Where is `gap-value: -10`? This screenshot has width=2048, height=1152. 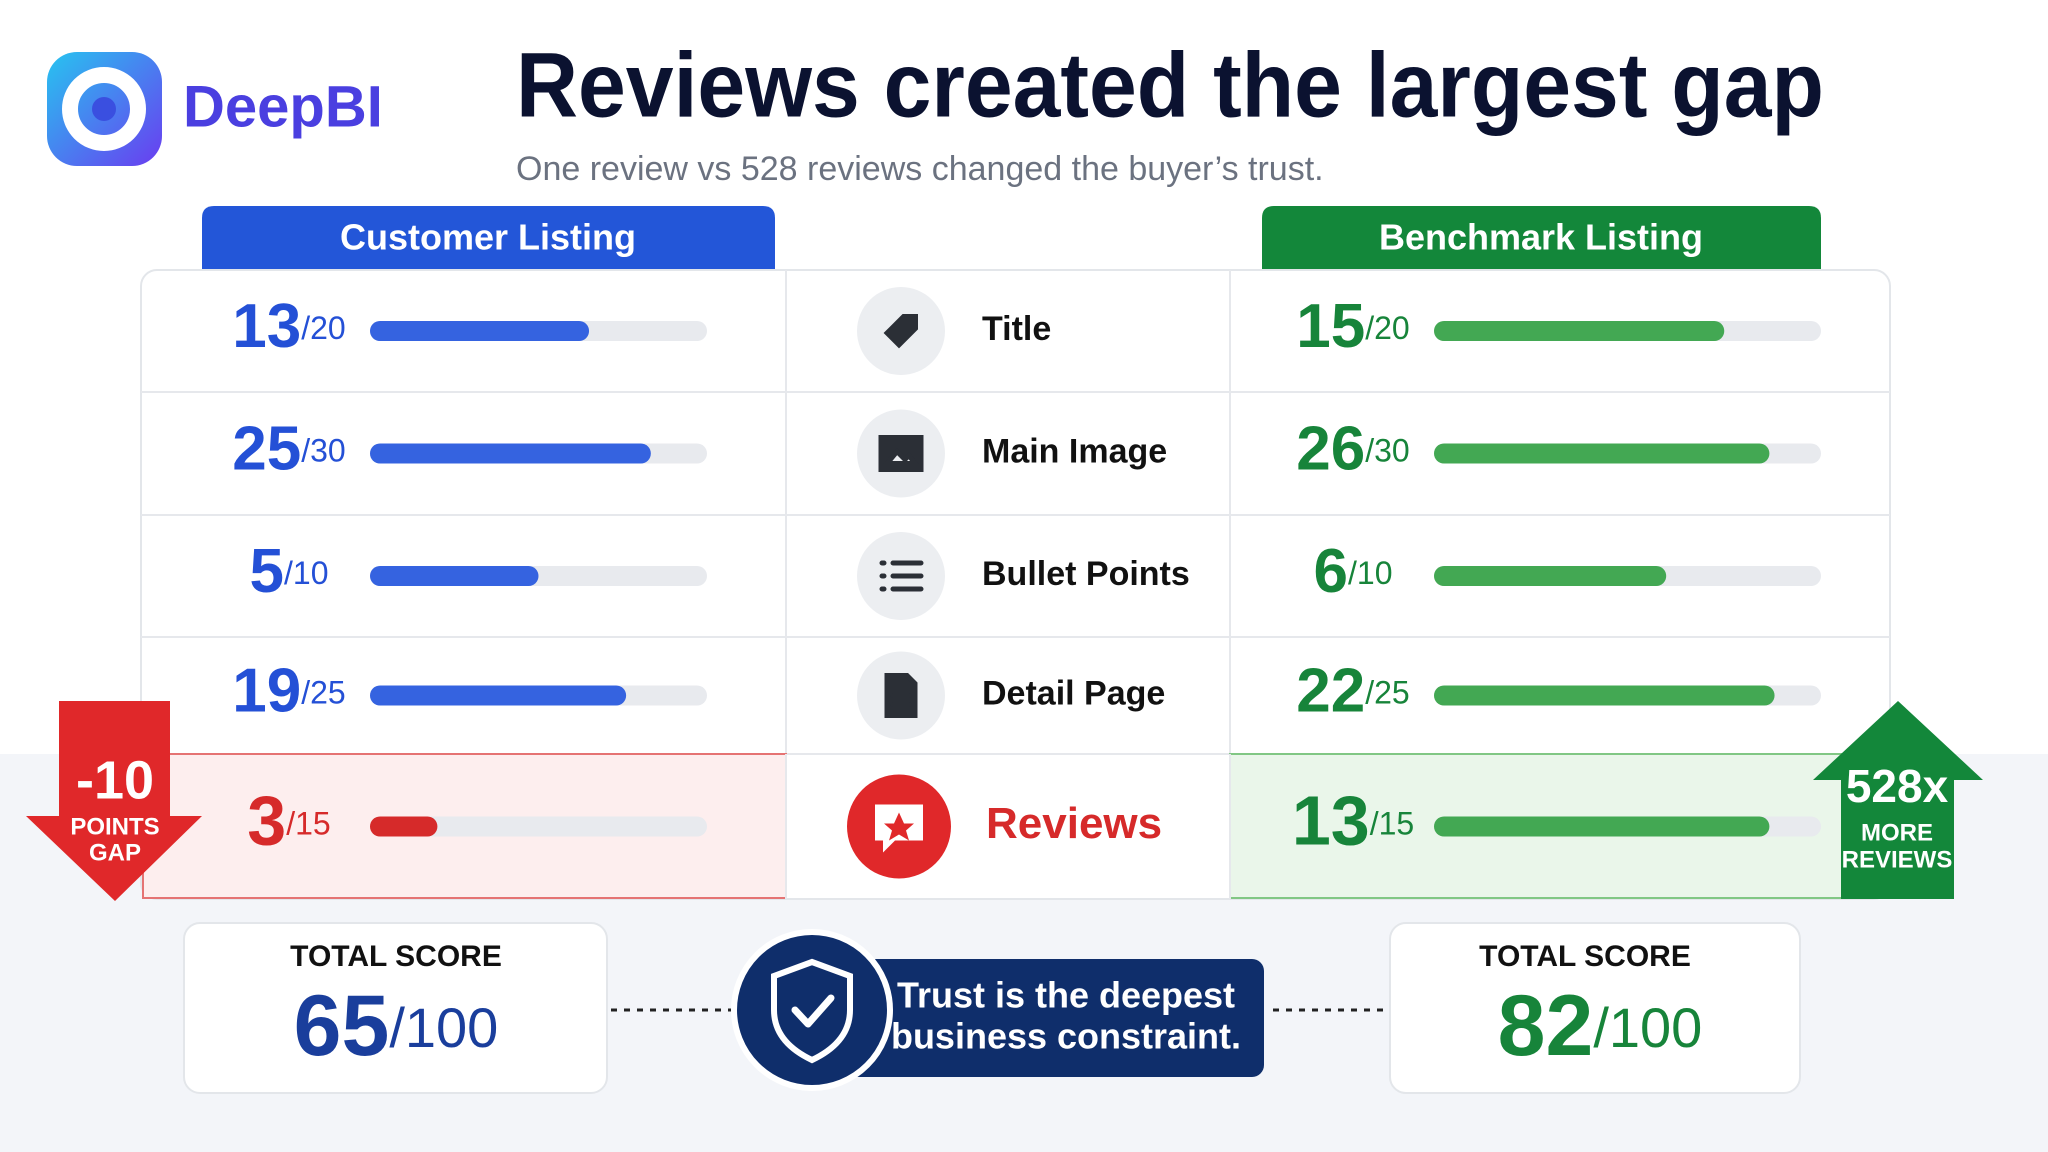
gap-value: -10 is located at coordinates (115, 780).